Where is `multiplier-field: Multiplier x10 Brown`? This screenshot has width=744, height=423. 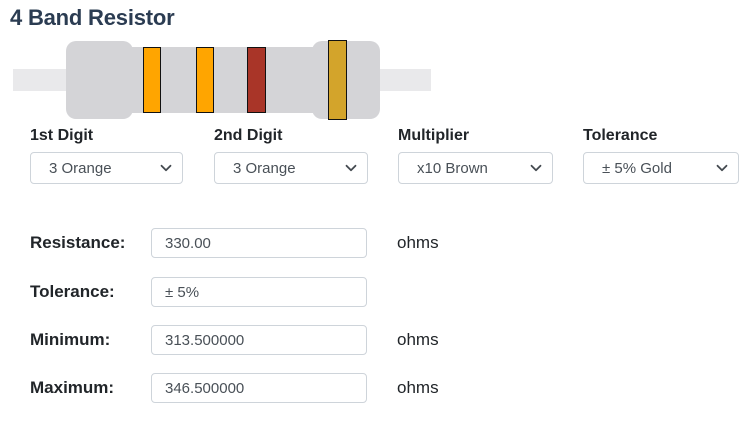 multiplier-field: Multiplier x10 Brown is located at coordinates (475, 155).